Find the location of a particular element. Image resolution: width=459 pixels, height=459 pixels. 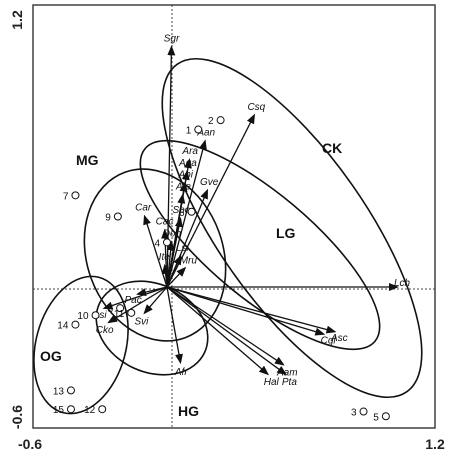

species-vector-car is located at coordinates (155, 251).